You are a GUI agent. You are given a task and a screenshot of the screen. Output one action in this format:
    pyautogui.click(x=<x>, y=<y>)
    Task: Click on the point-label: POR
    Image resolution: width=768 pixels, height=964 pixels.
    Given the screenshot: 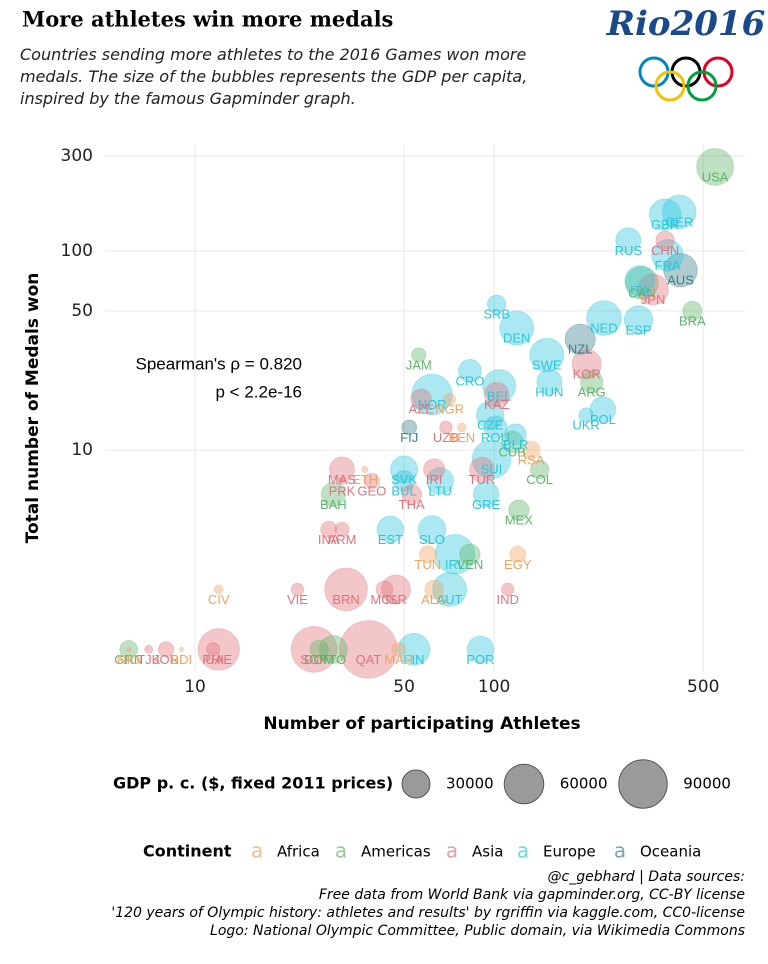 What is the action you would take?
    pyautogui.click(x=480, y=659)
    